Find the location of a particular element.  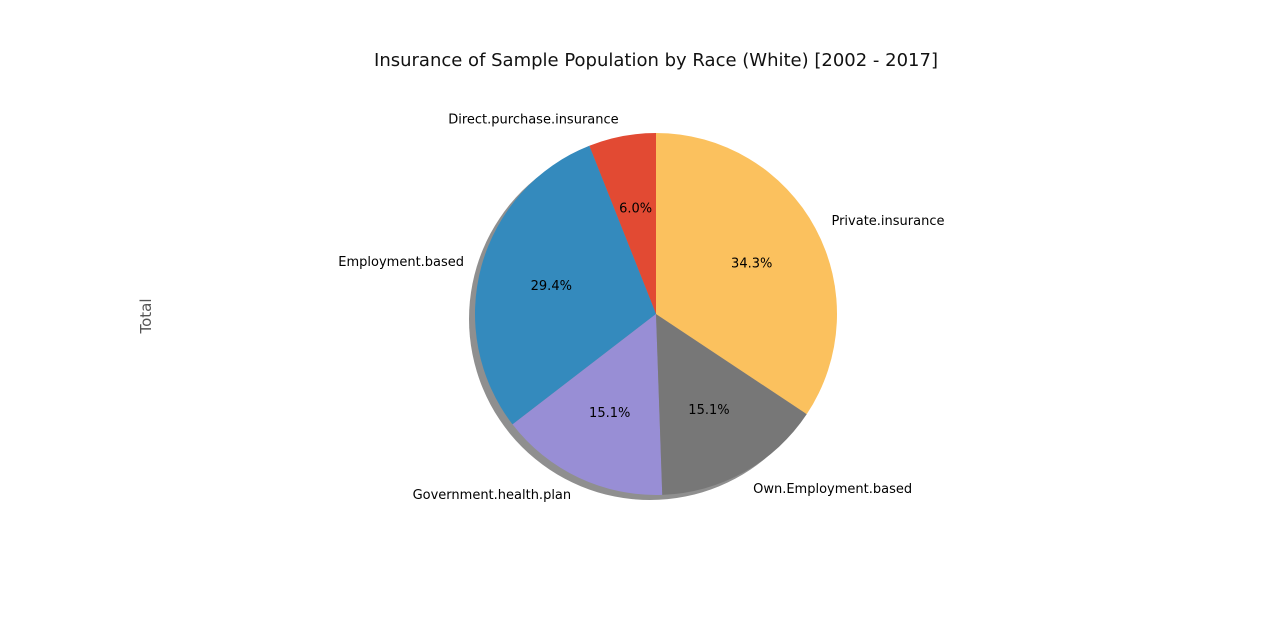

pie-percent-label: 34.3% is located at coordinates (751, 264).